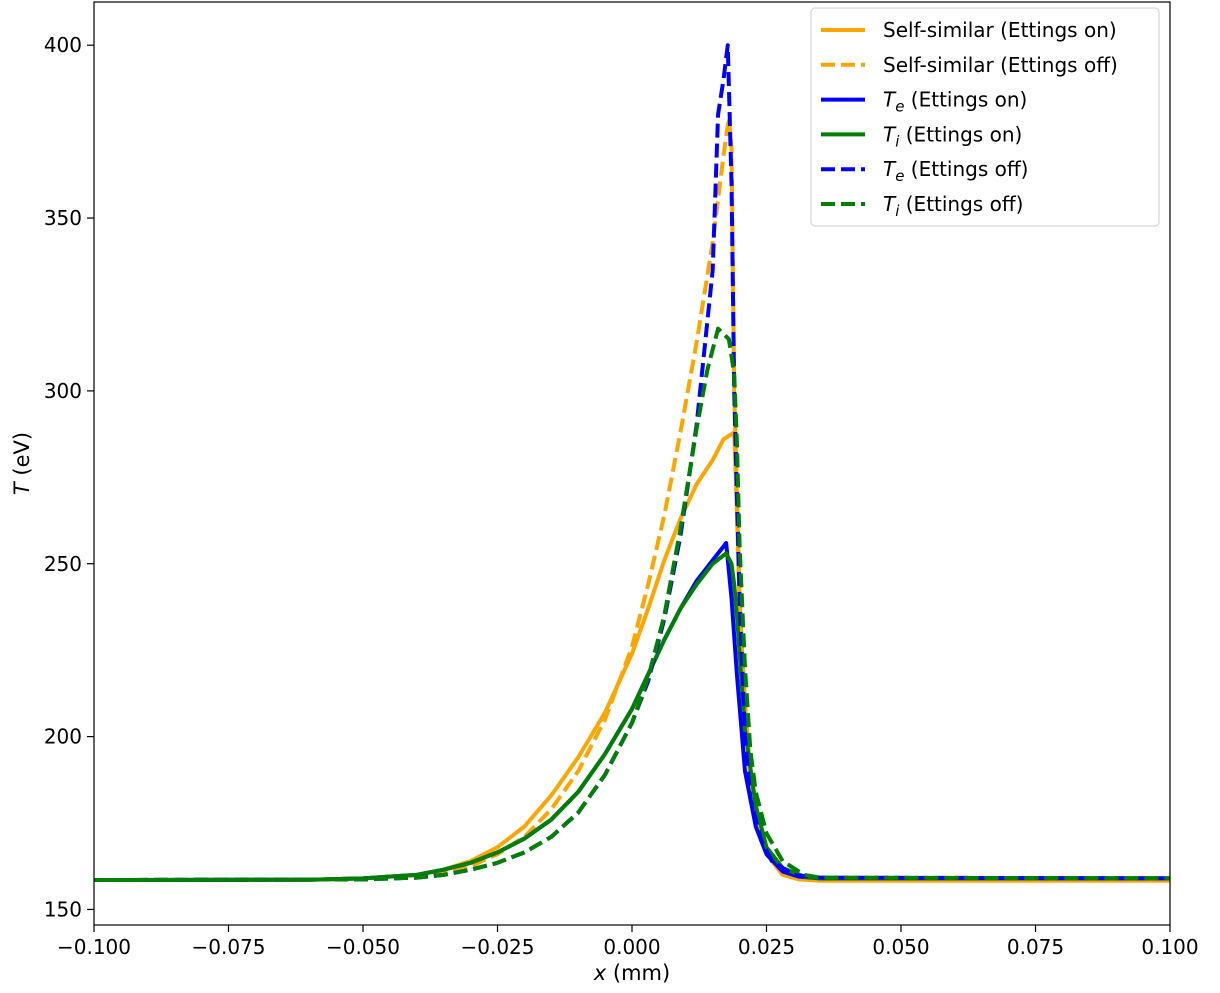 The width and height of the screenshot is (1220, 993). Describe the element at coordinates (22, 487) in the screenshot. I see `y-axis-label-var: T` at that location.